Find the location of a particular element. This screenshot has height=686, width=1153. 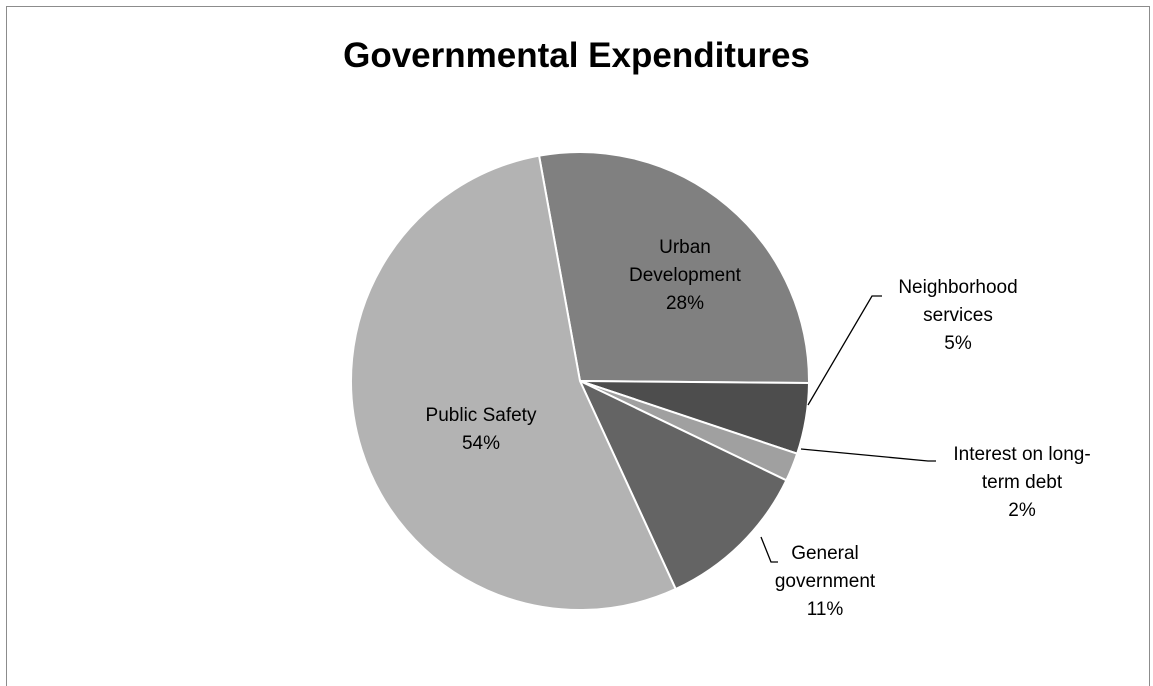

chart-title: Governmental Expenditures is located at coordinates (576, 55).